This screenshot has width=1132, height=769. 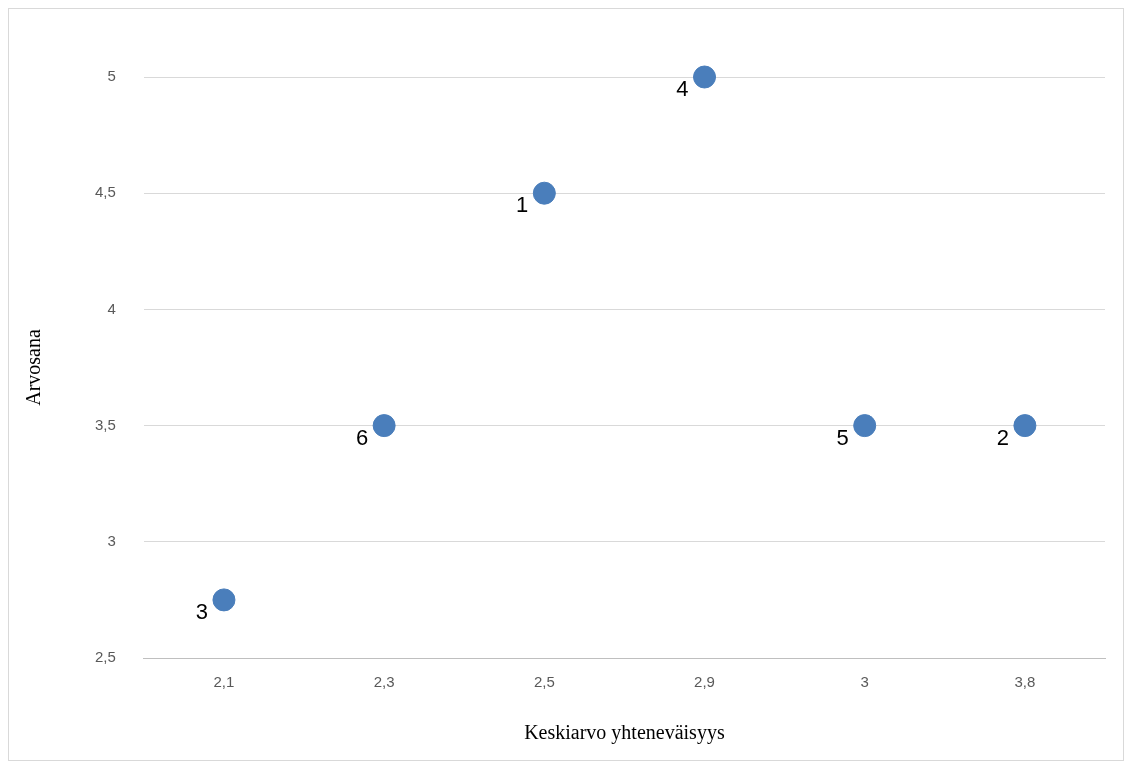 What do you see at coordinates (704, 682) in the screenshot?
I see `x-tick-label: 2,9` at bounding box center [704, 682].